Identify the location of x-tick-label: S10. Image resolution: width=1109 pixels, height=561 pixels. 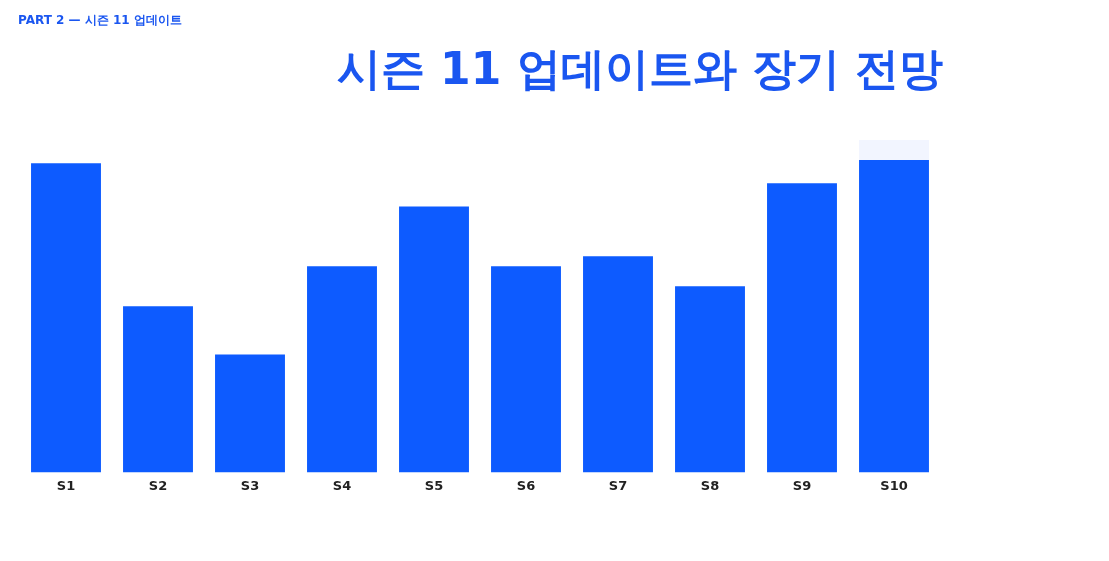
(894, 485).